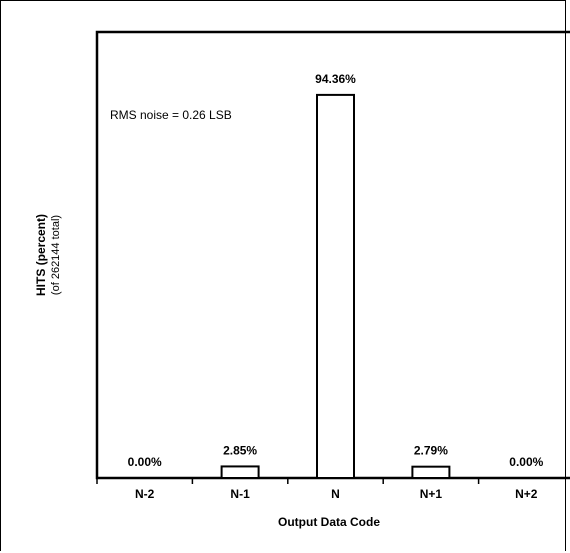 Image resolution: width=570 pixels, height=553 pixels. Describe the element at coordinates (145, 494) in the screenshot. I see `category-label: N-2` at that location.